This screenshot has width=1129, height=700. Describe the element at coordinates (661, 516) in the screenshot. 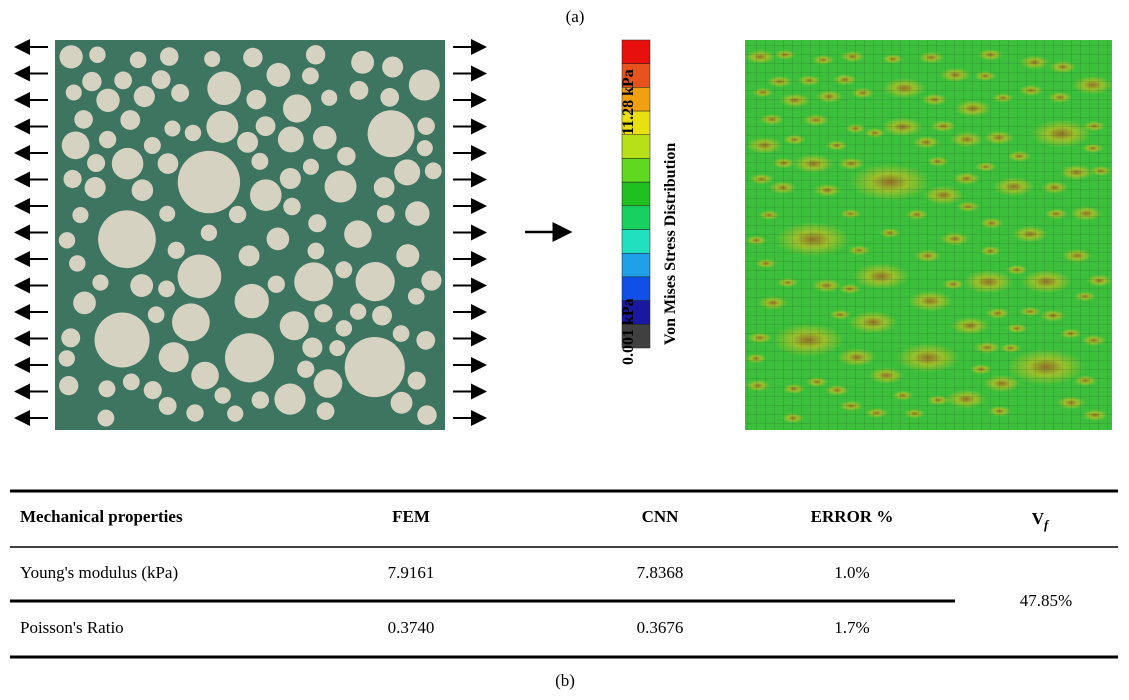

I see `header-cell: CNN` at that location.